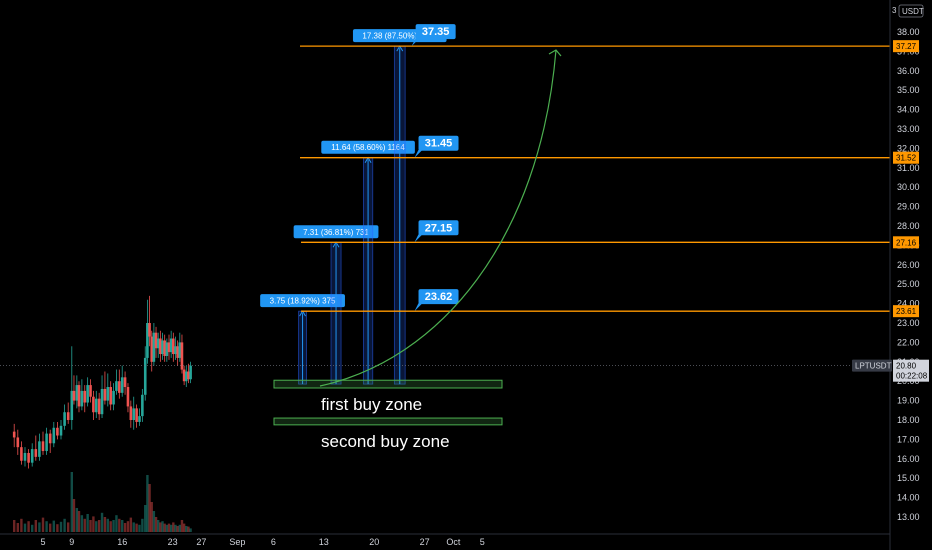 The width and height of the screenshot is (932, 550). What do you see at coordinates (906, 311) in the screenshot?
I see `price-axis-badge-label: 23.61` at bounding box center [906, 311].